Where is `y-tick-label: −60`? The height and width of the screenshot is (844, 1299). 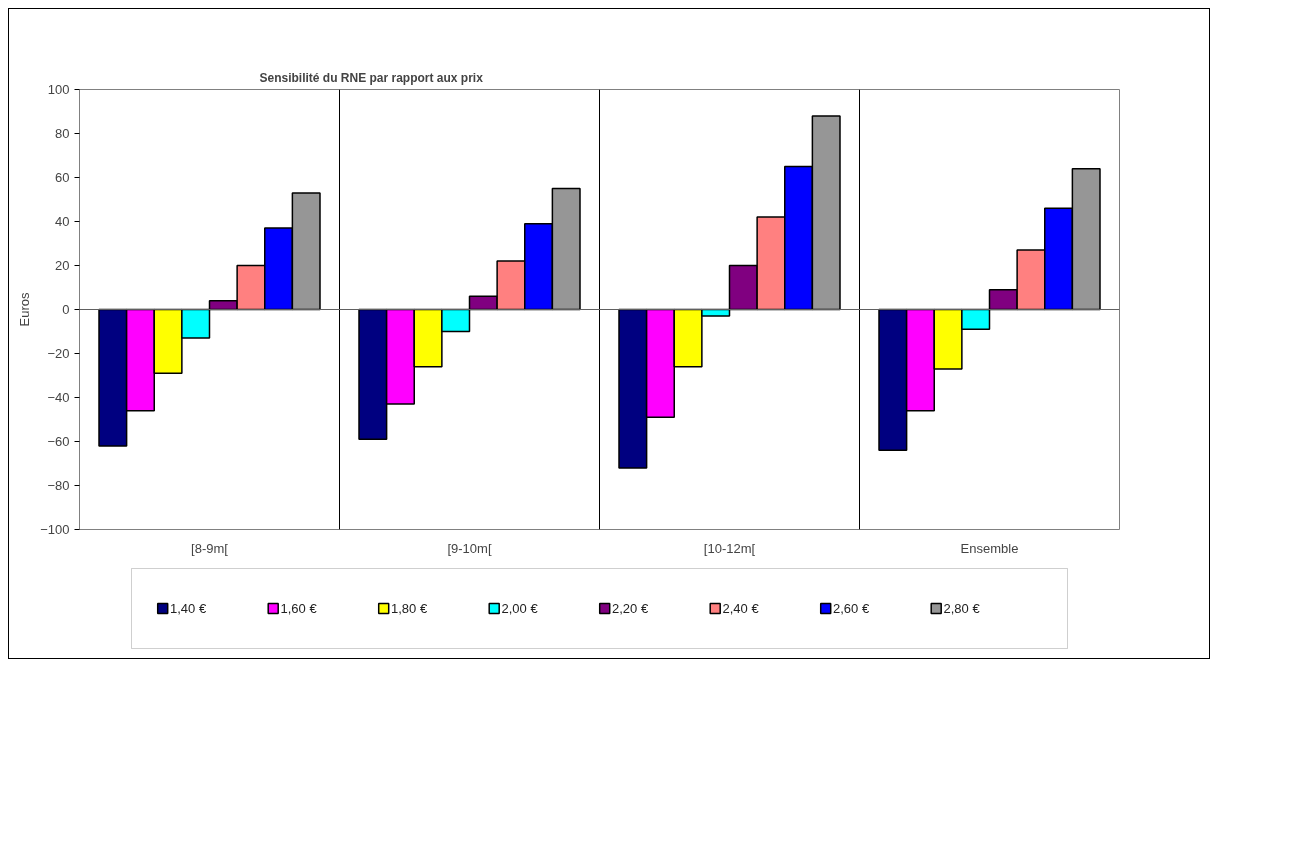 y-tick-label: −60 is located at coordinates (58, 441).